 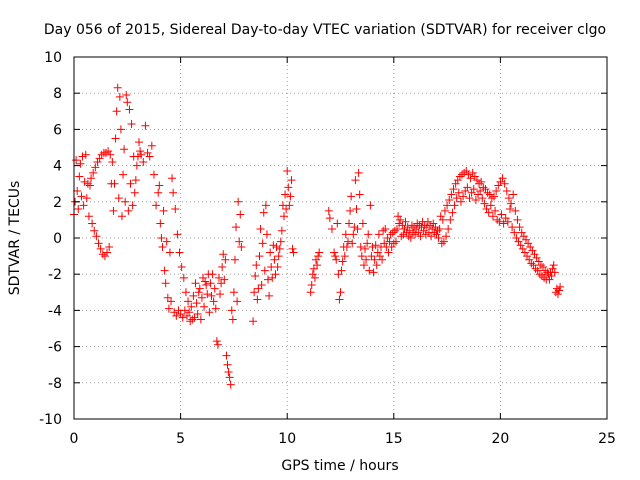 I want to click on x-tick-label: 0, so click(x=74, y=439).